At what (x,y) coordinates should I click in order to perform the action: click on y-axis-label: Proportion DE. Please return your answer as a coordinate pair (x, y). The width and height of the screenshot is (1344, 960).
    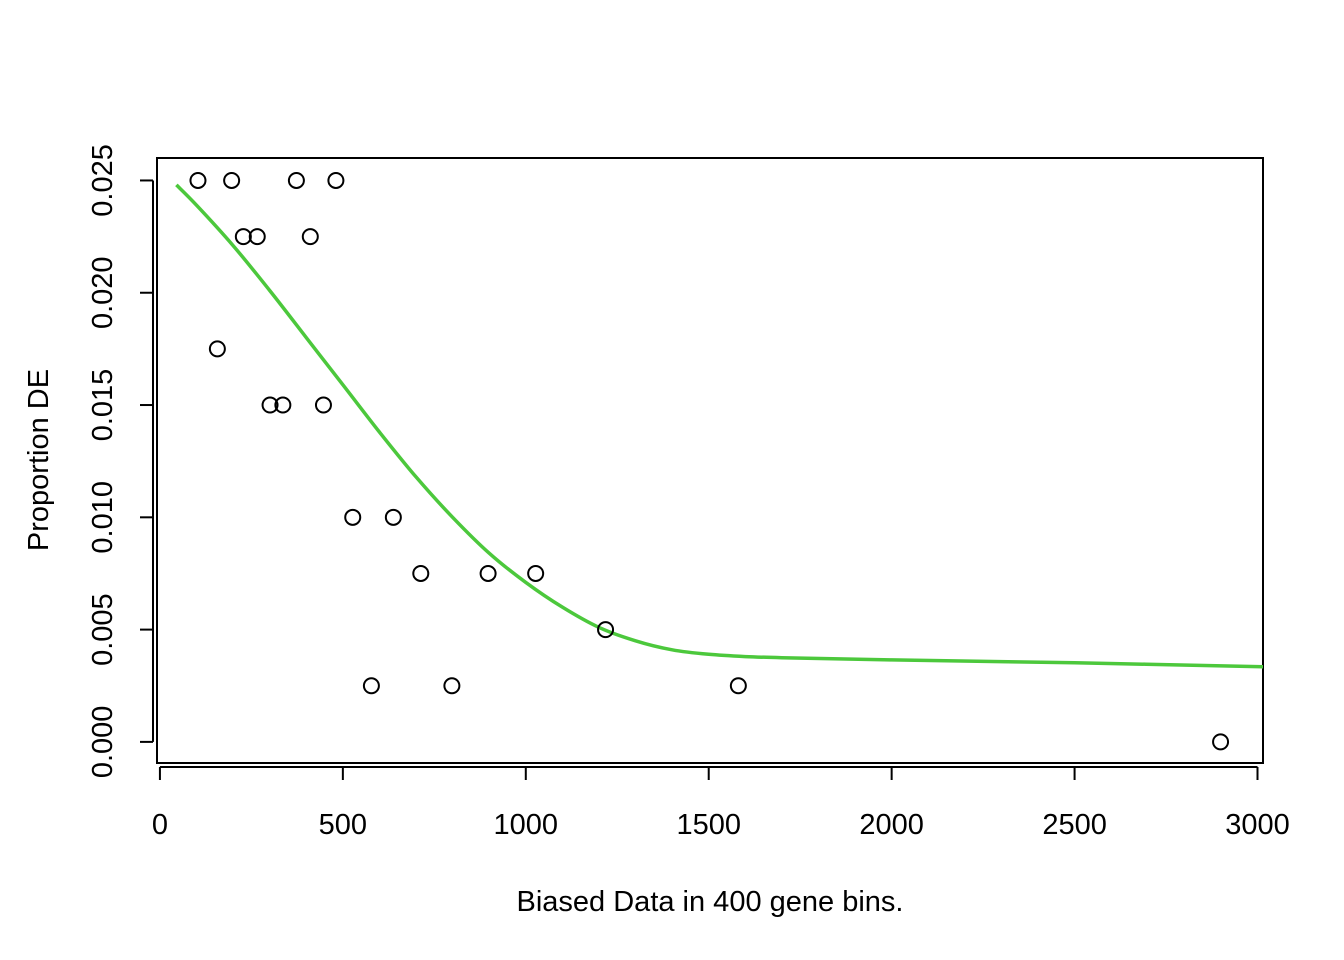
    Looking at the image, I should click on (39, 460).